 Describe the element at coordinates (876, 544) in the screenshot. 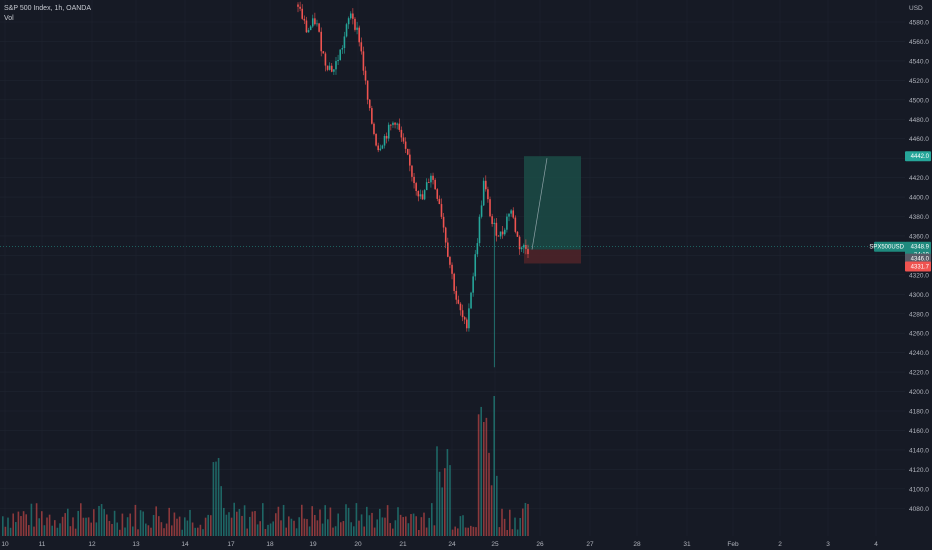

I see `time-tick-label: 4` at that location.